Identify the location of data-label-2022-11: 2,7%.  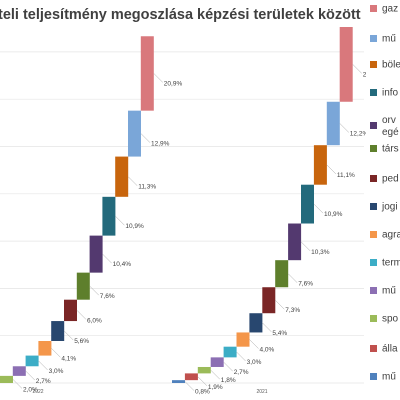
(43, 381).